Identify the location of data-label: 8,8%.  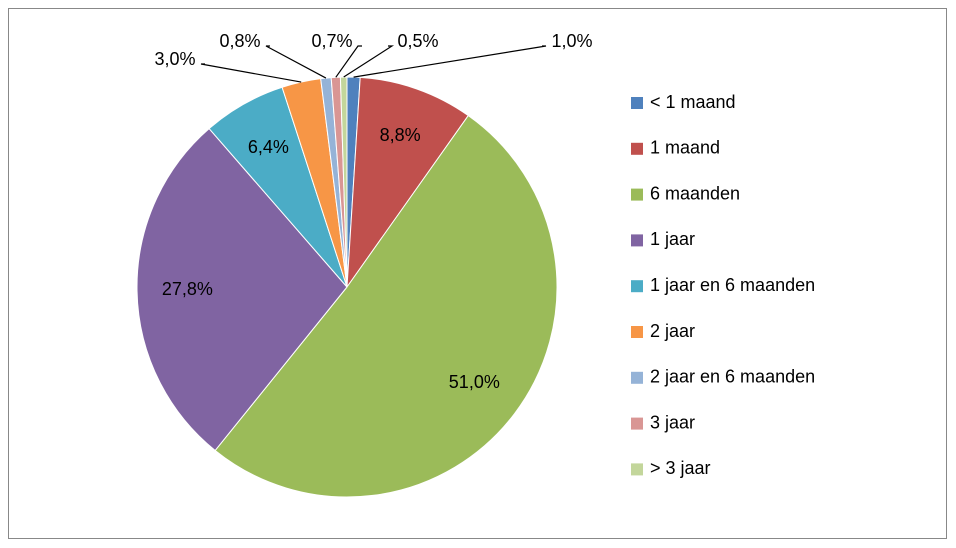
(400, 135).